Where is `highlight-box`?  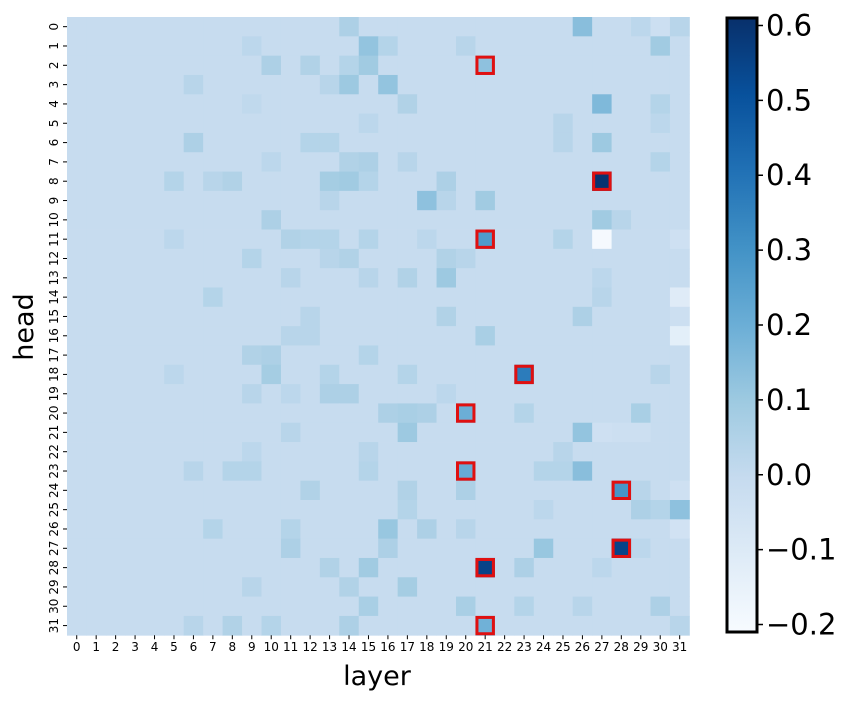 highlight-box is located at coordinates (485, 625).